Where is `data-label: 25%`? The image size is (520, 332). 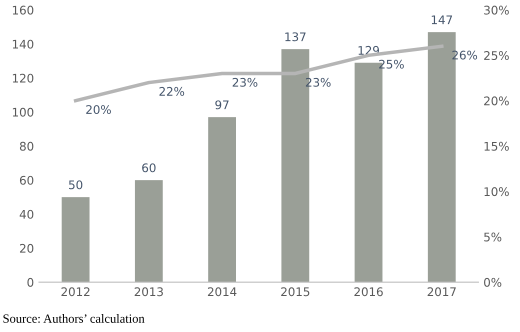
data-label: 25% is located at coordinates (391, 64).